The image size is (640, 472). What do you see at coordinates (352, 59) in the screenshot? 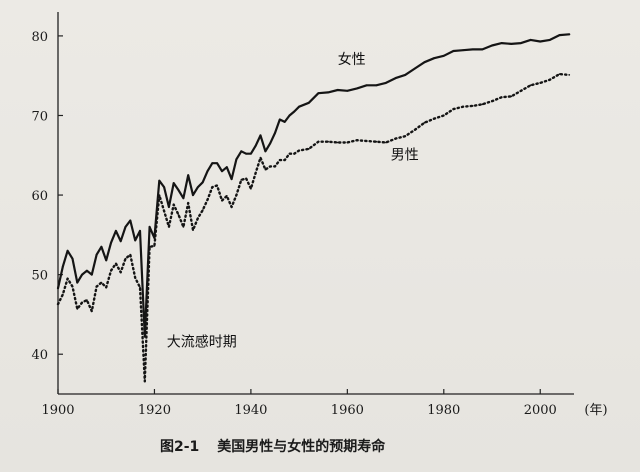
I see `series-label-female: 女性` at bounding box center [352, 59].